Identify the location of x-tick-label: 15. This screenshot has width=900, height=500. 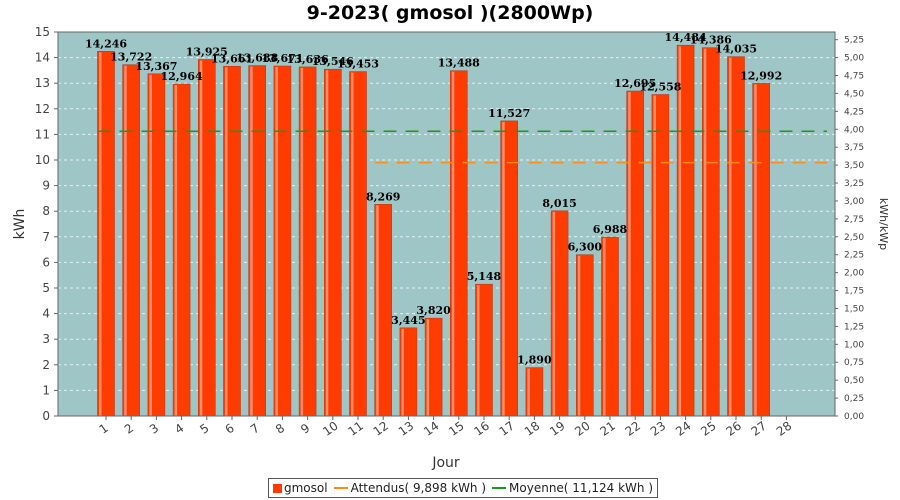
(456, 429).